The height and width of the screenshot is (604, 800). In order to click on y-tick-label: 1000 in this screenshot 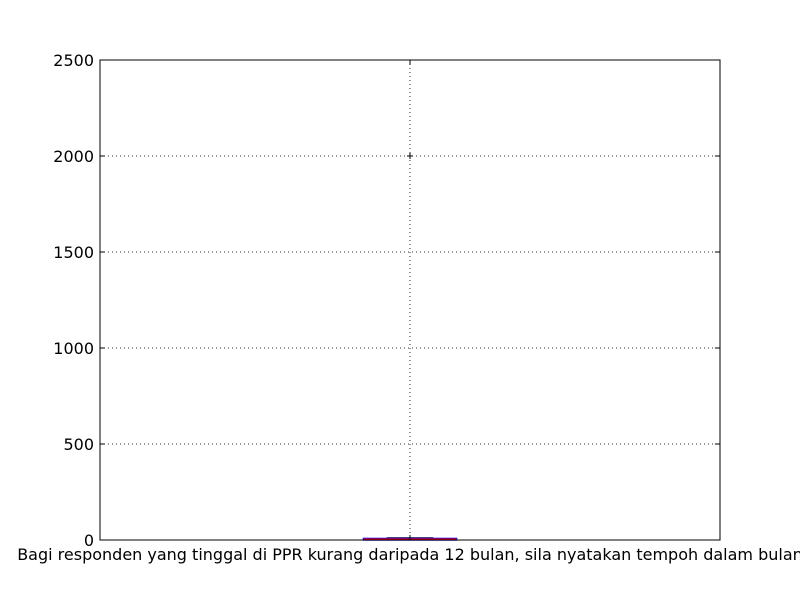, I will do `click(73, 348)`.